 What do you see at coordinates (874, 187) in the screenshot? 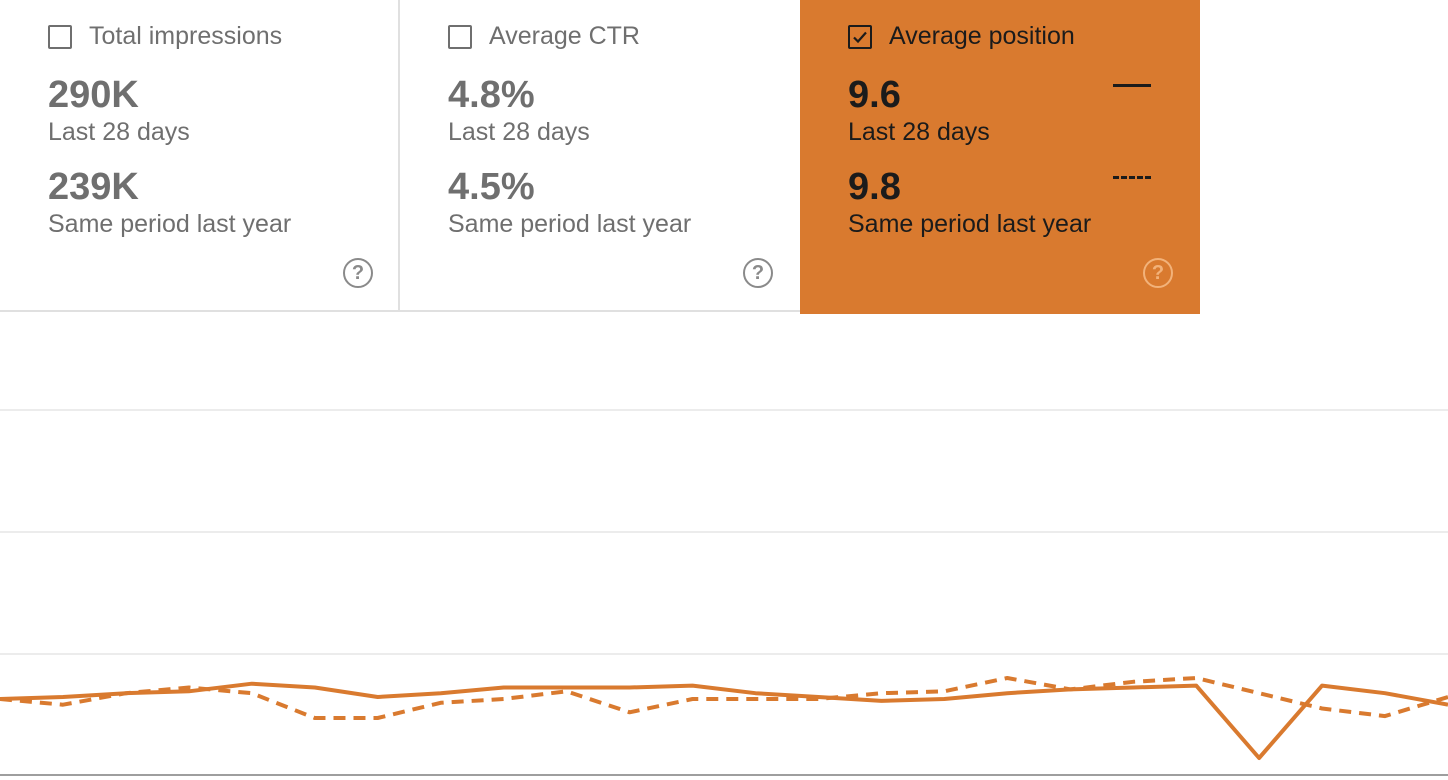
I see `metric-previous-value: 9.8` at bounding box center [874, 187].